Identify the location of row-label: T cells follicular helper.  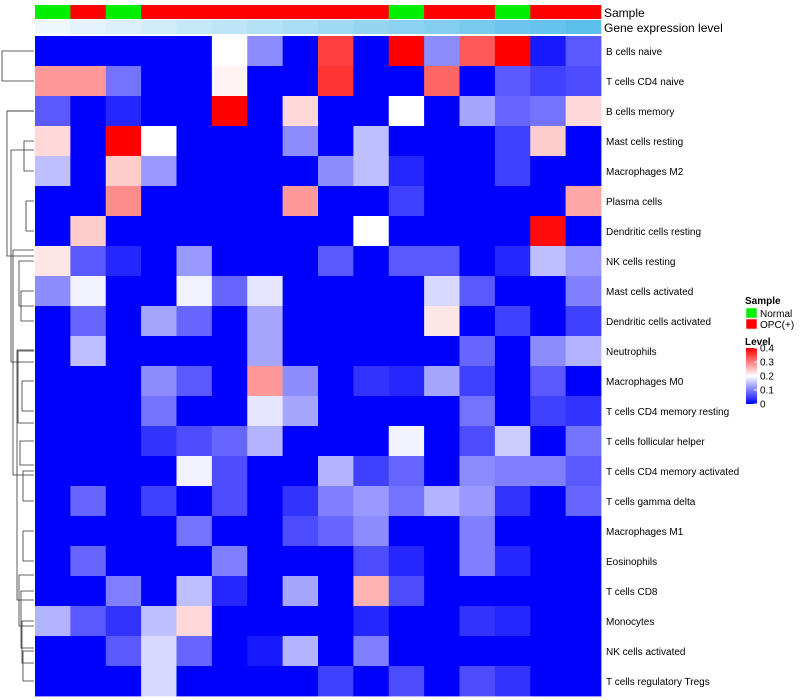
(655, 442).